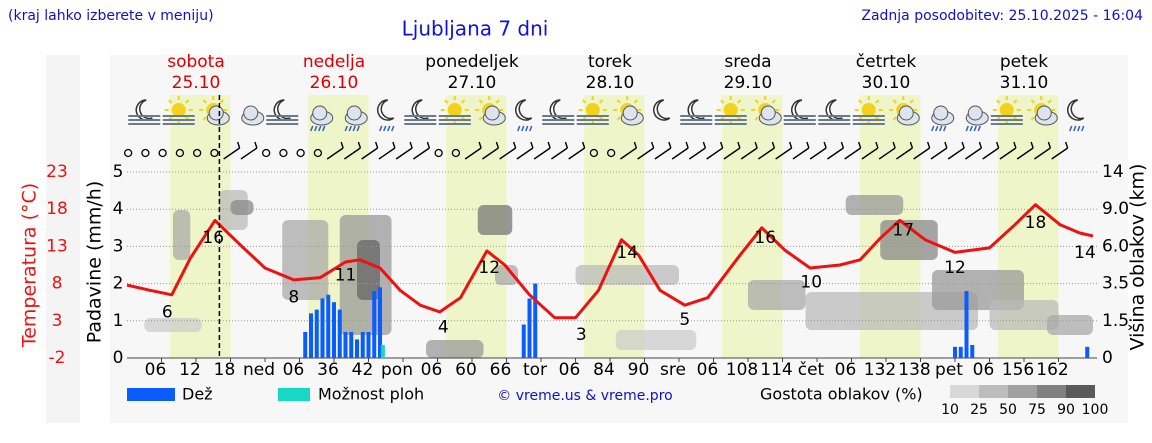 This screenshot has height=443, width=1152. What do you see at coordinates (811, 370) in the screenshot?
I see `x-tick-label: čet` at bounding box center [811, 370].